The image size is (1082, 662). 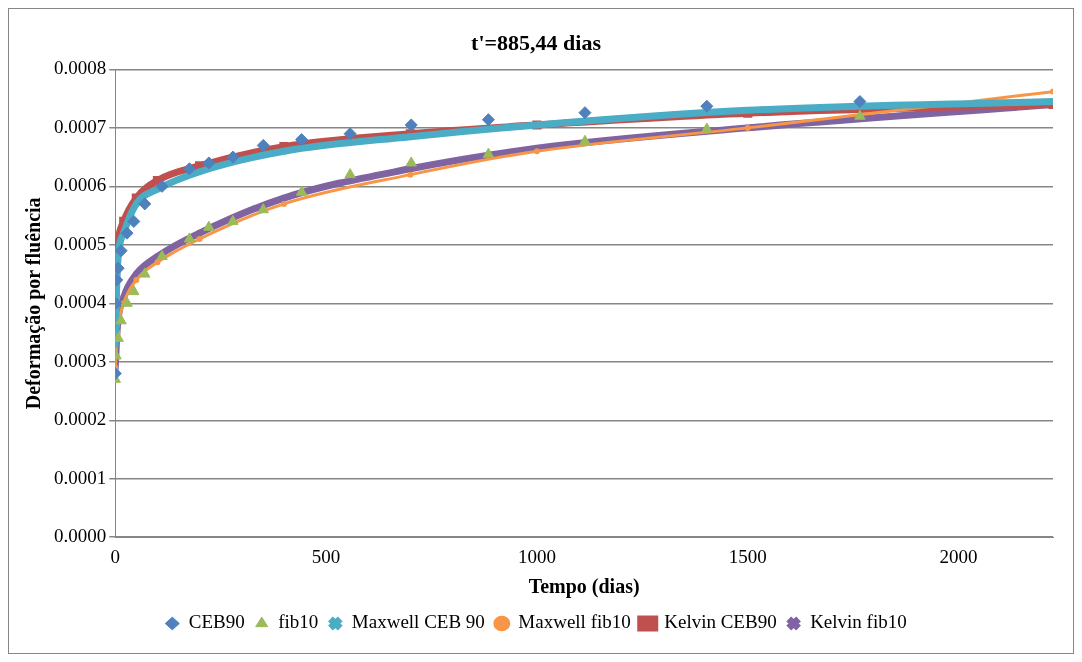 What do you see at coordinates (958, 556) in the screenshot?
I see `x-tick-label: 2000` at bounding box center [958, 556].